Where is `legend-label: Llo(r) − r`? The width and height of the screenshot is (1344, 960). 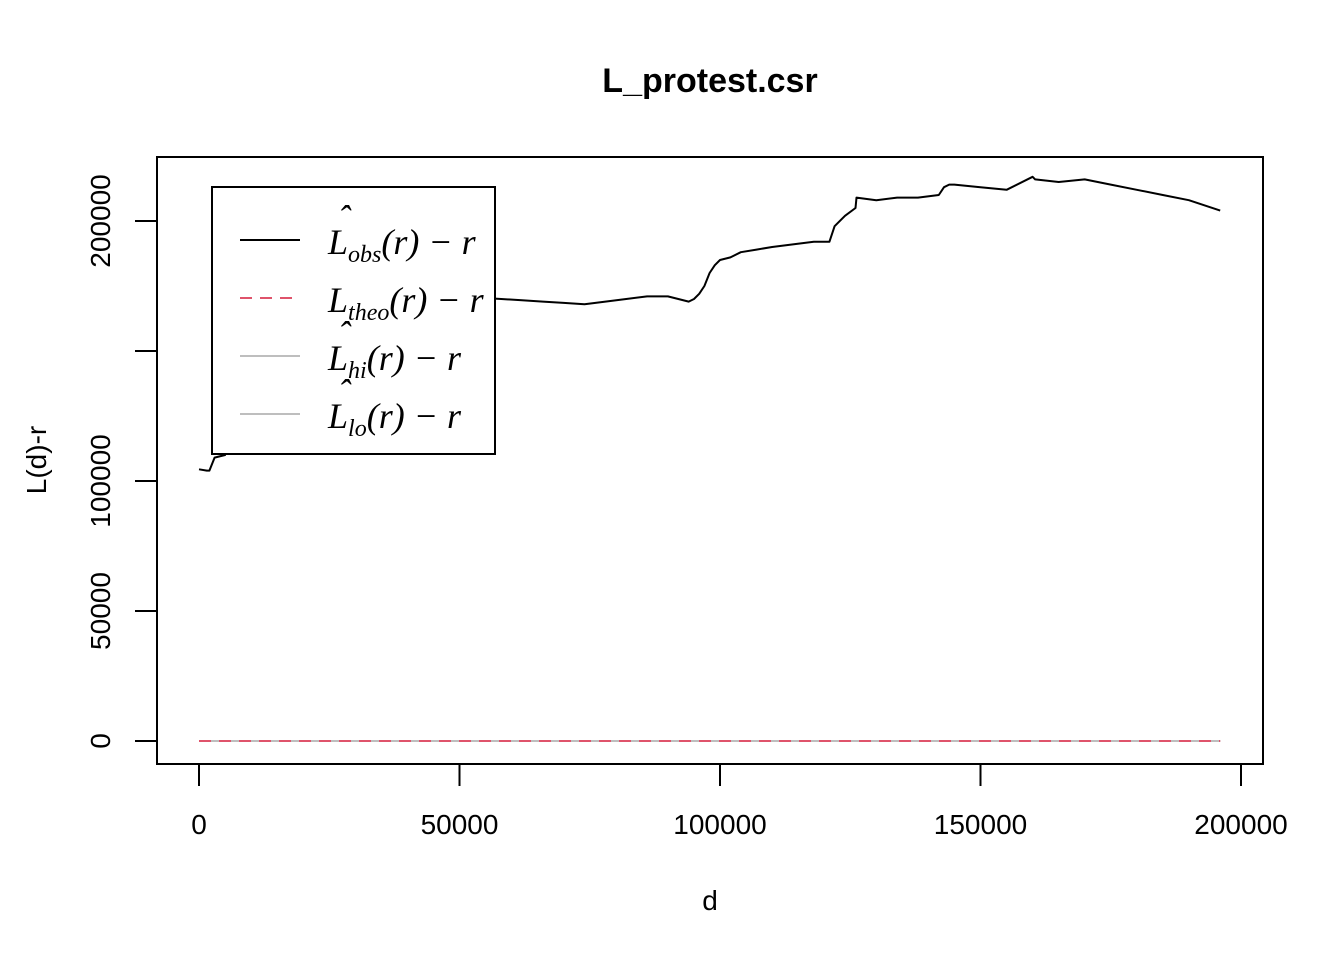
legend-label: Llo(r) − r is located at coordinates (394, 419).